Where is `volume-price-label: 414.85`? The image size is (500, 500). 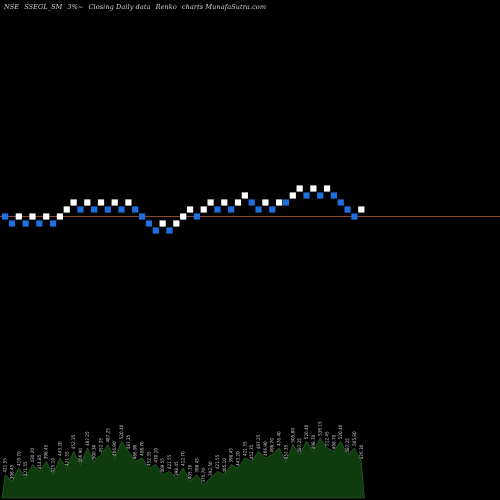
volume-price-label: 414.85 is located at coordinates (39, 461).